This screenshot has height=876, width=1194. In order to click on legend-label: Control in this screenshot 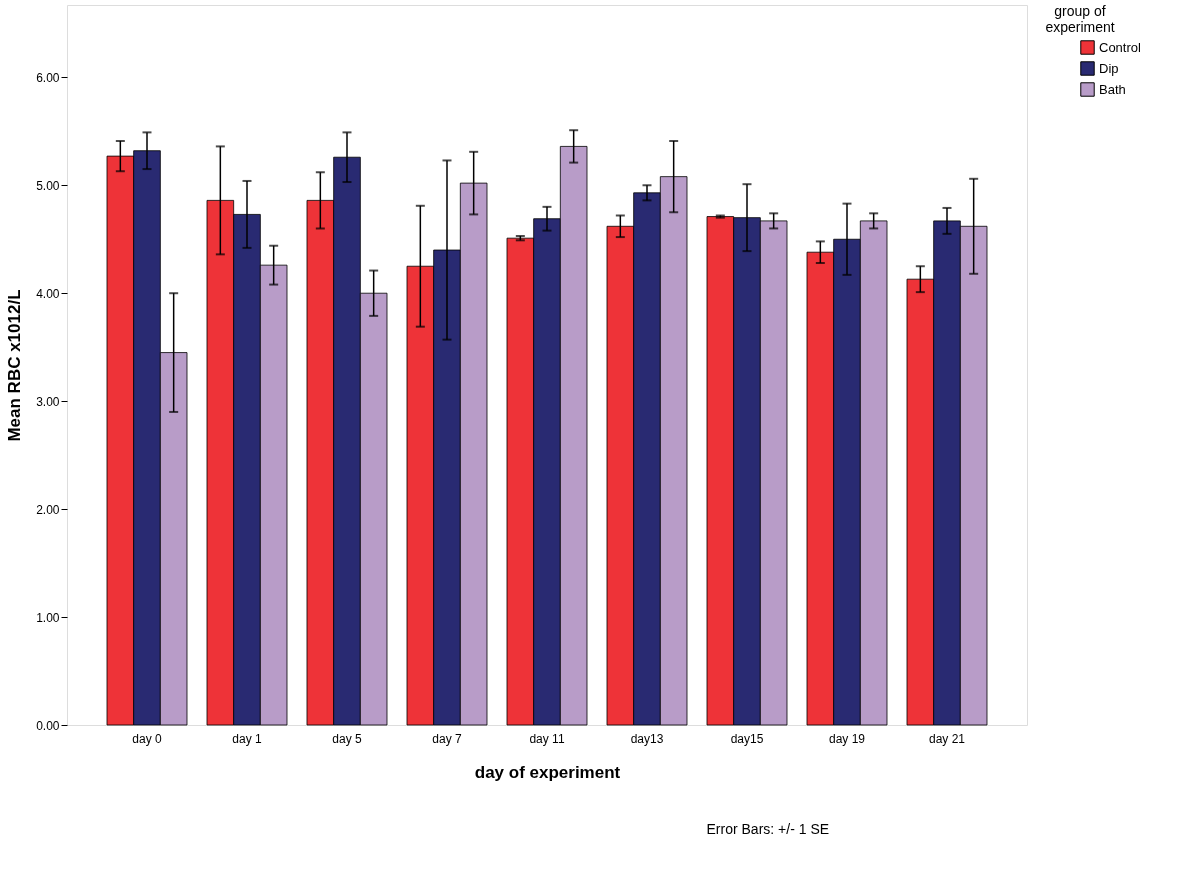, I will do `click(1120, 47)`.